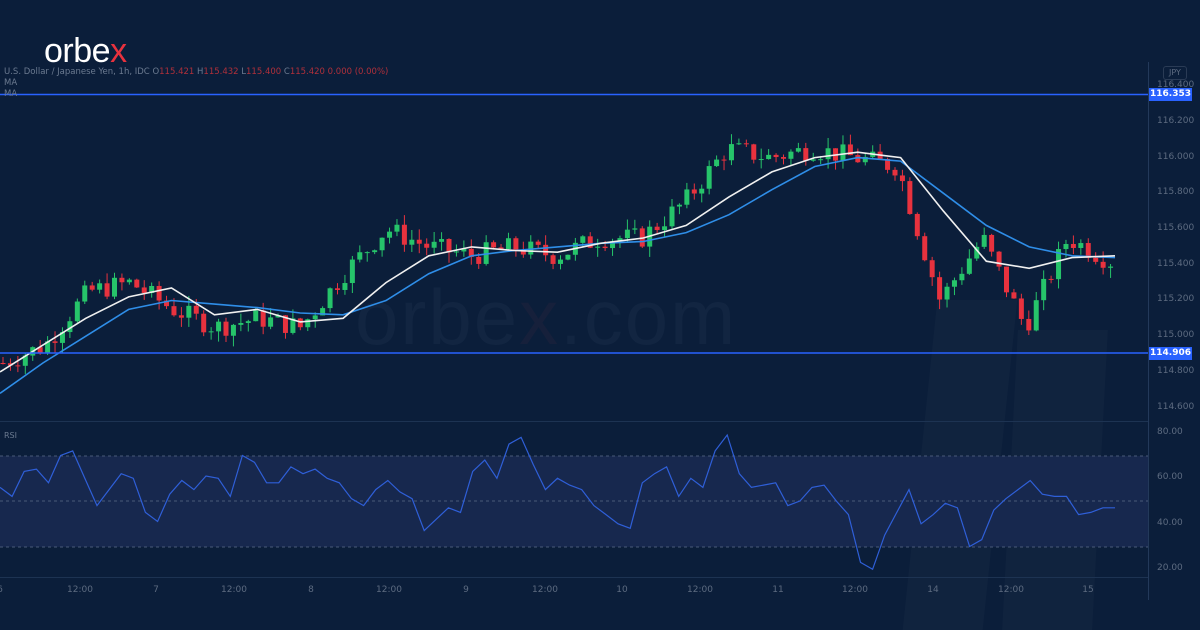  What do you see at coordinates (466, 590) in the screenshot?
I see `time-axis-label: 9` at bounding box center [466, 590].